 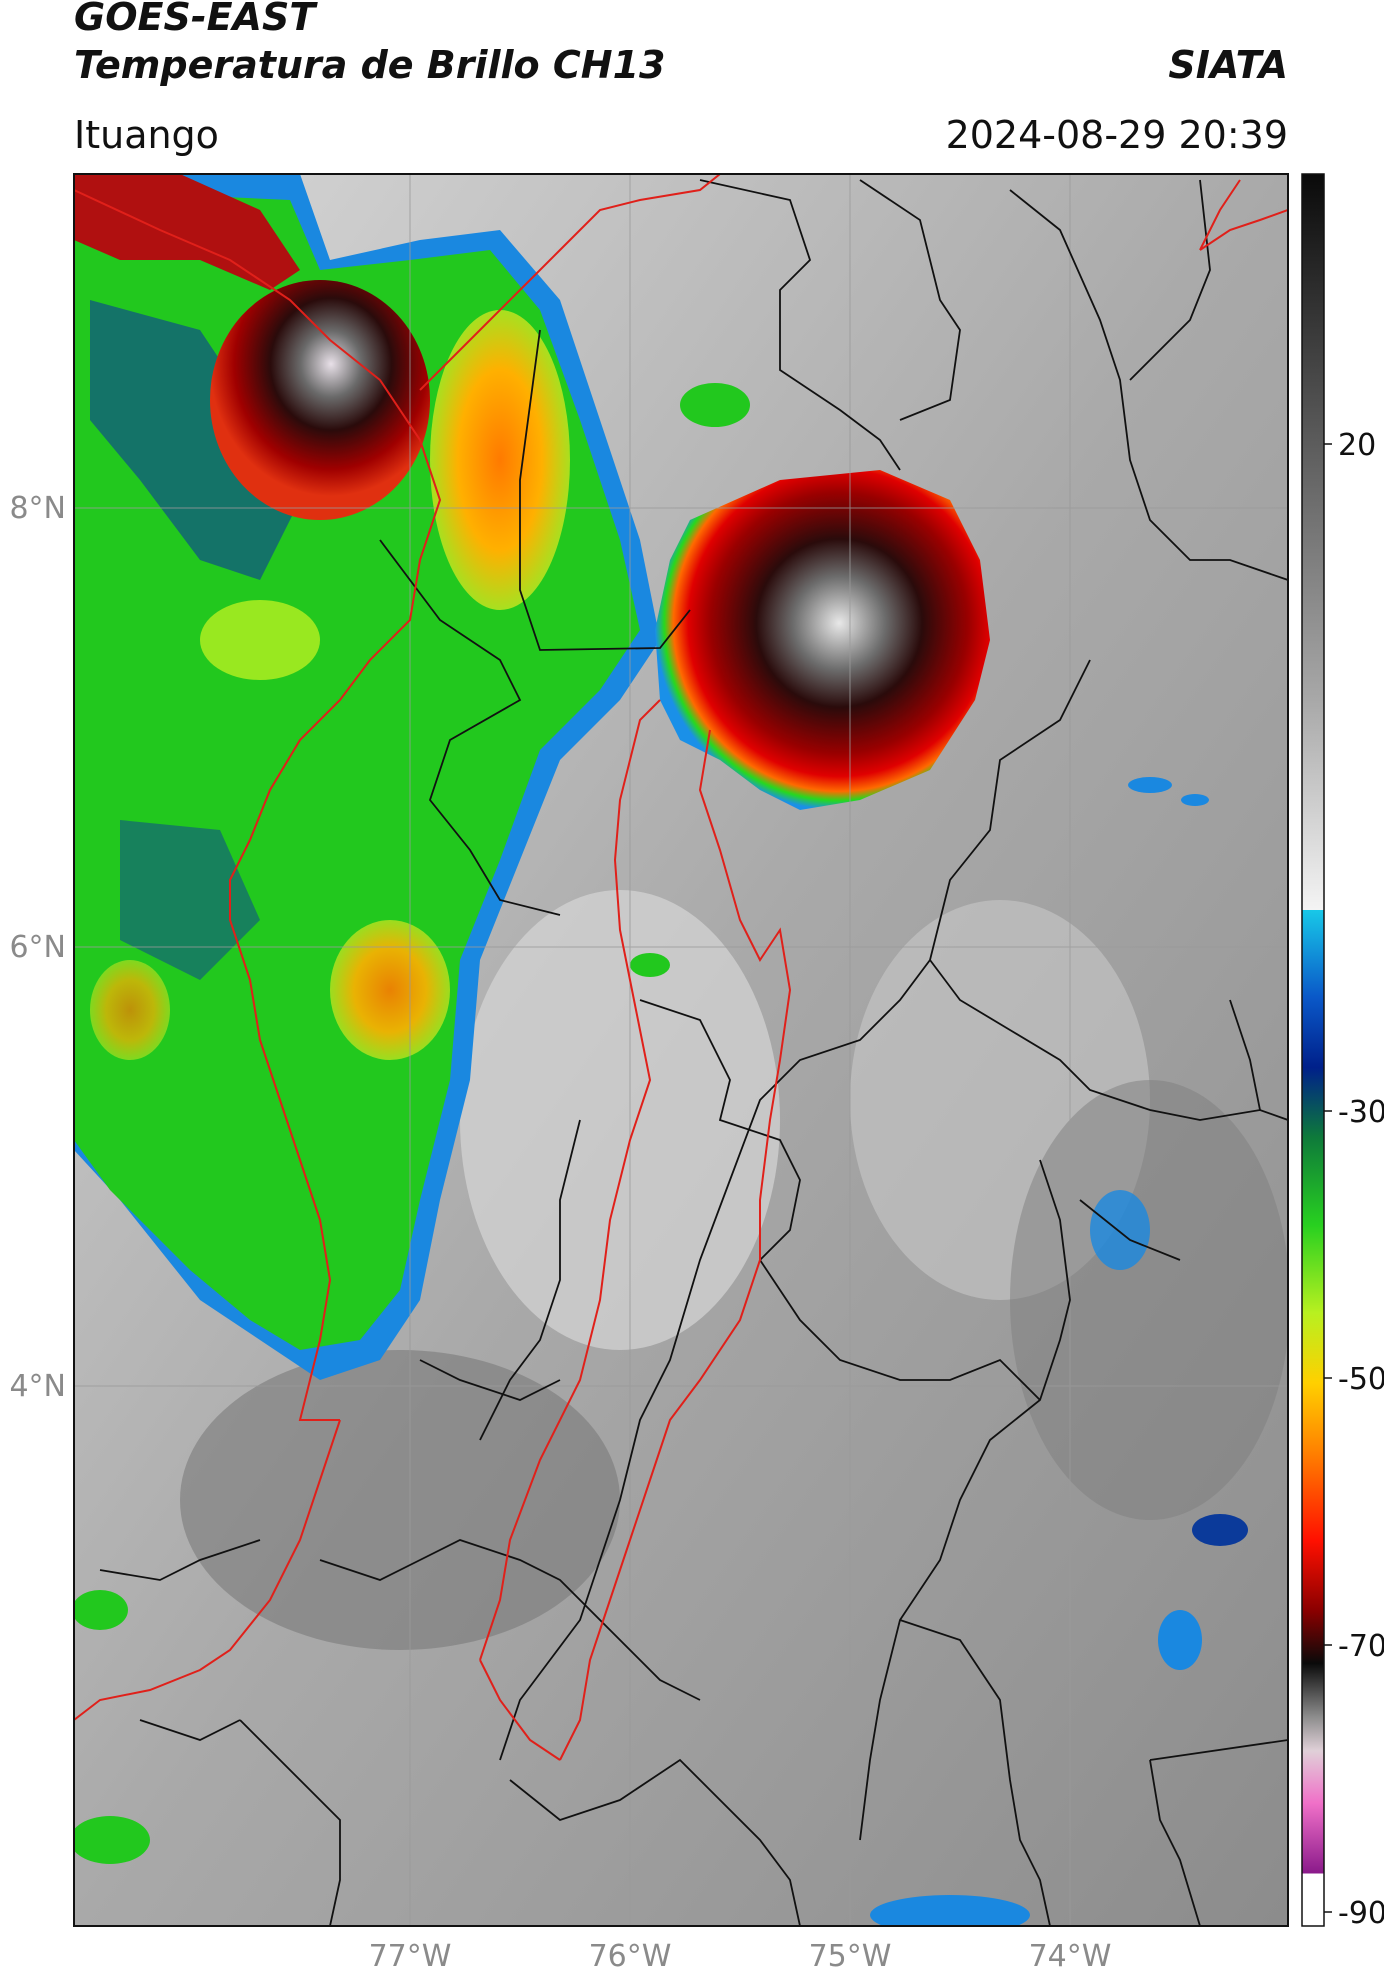 I want to click on lat-label-6n: 6°N, so click(x=37, y=947).